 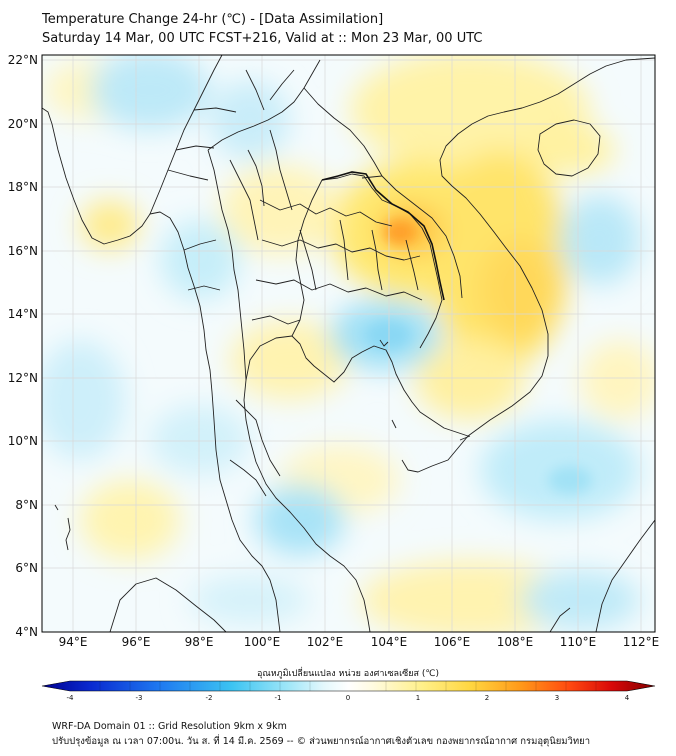 What do you see at coordinates (71, 698) in the screenshot?
I see `cb-tick-neg4: -4` at bounding box center [71, 698].